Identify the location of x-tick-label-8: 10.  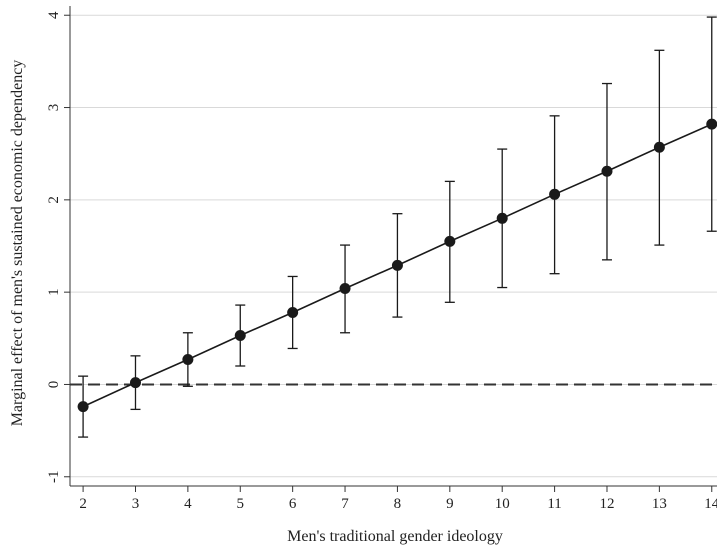
(502, 504).